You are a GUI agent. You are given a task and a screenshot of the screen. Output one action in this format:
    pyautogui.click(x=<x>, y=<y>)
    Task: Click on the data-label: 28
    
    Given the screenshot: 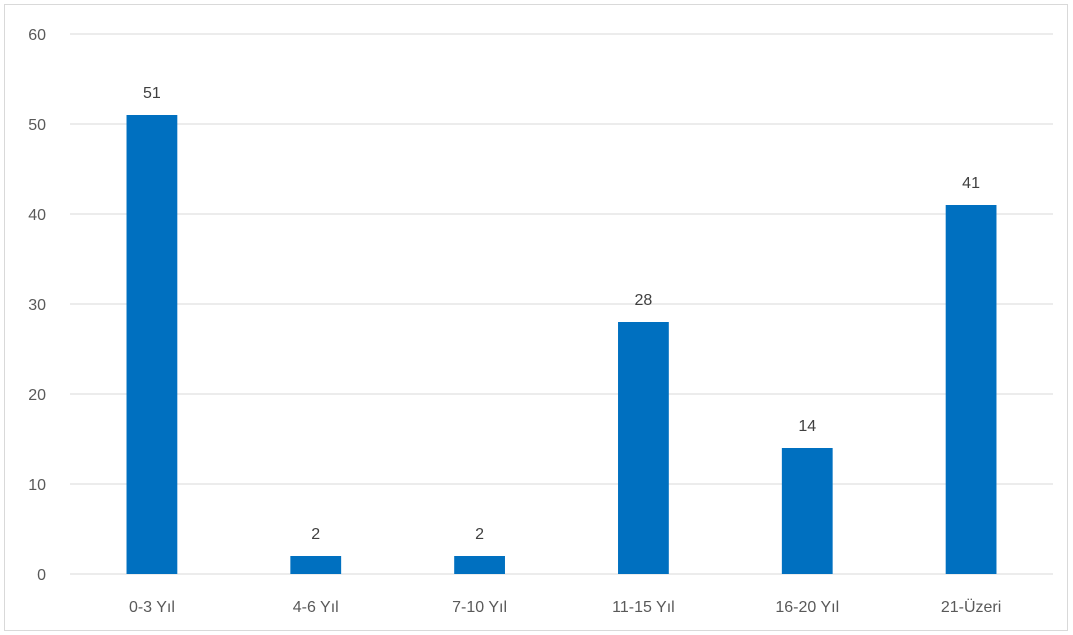 What is the action you would take?
    pyautogui.click(x=644, y=300)
    